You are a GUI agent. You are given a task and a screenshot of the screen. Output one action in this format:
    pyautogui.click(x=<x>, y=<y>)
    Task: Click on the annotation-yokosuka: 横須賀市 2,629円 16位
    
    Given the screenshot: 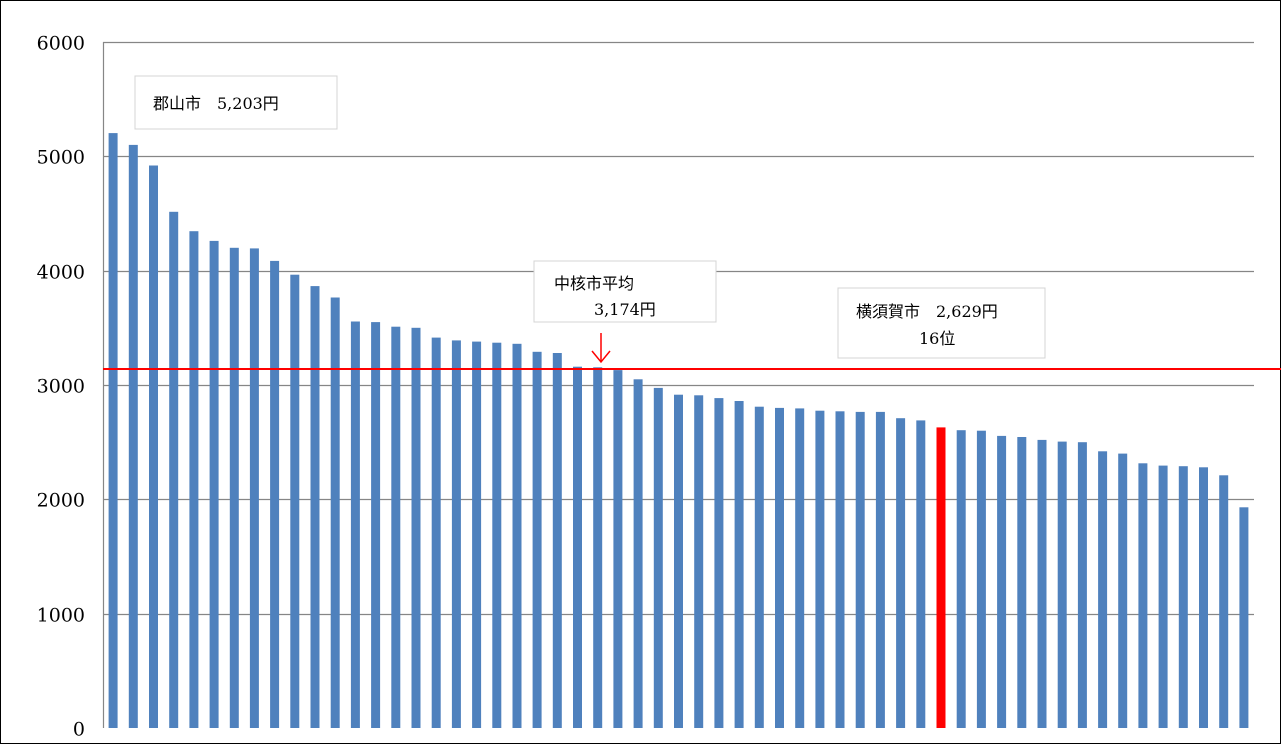 What is the action you would take?
    pyautogui.click(x=941, y=323)
    